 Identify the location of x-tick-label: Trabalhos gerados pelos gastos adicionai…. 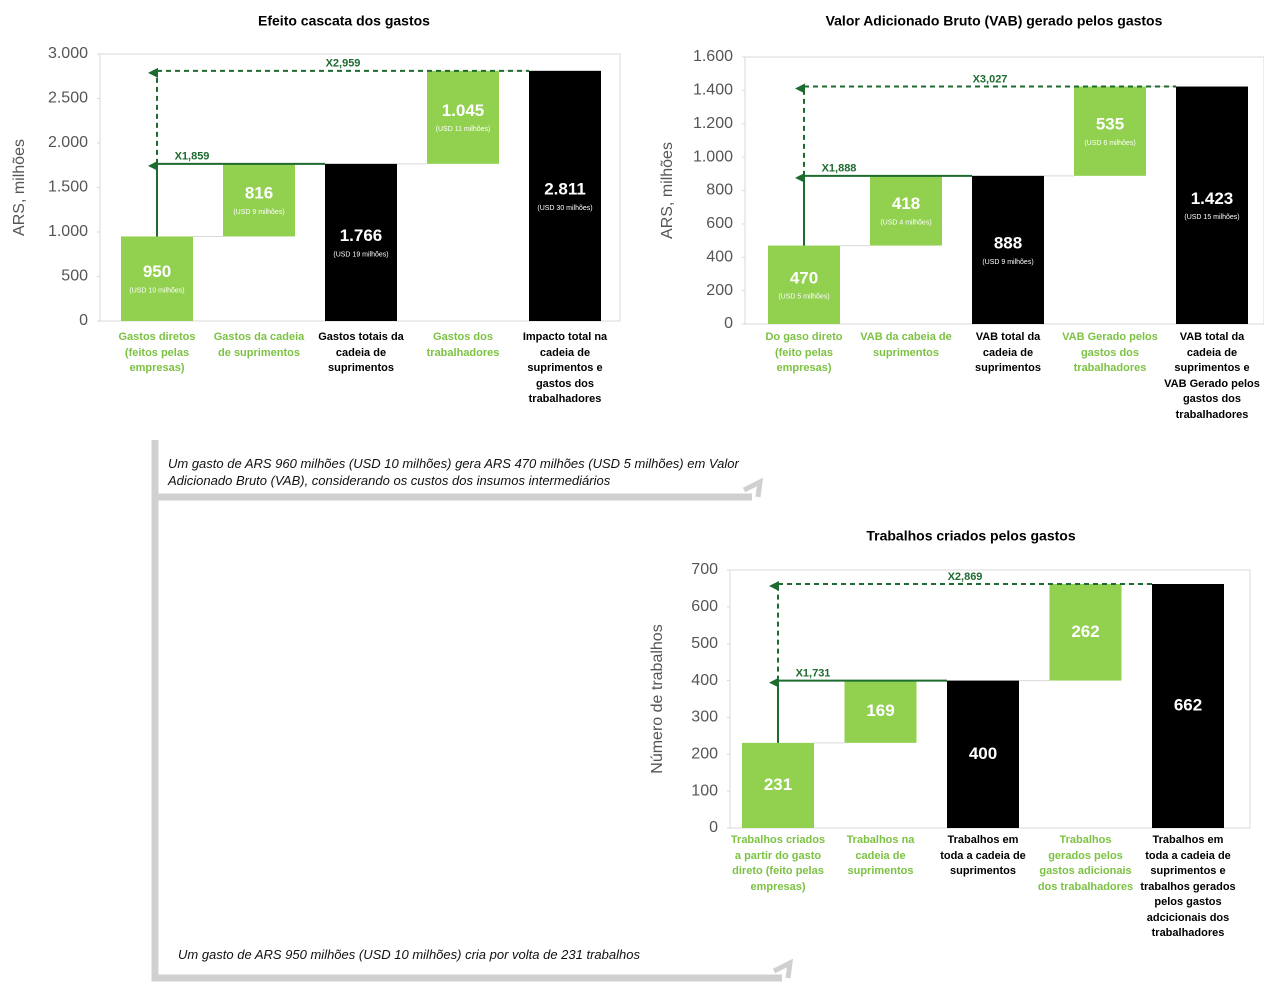
(1085, 863).